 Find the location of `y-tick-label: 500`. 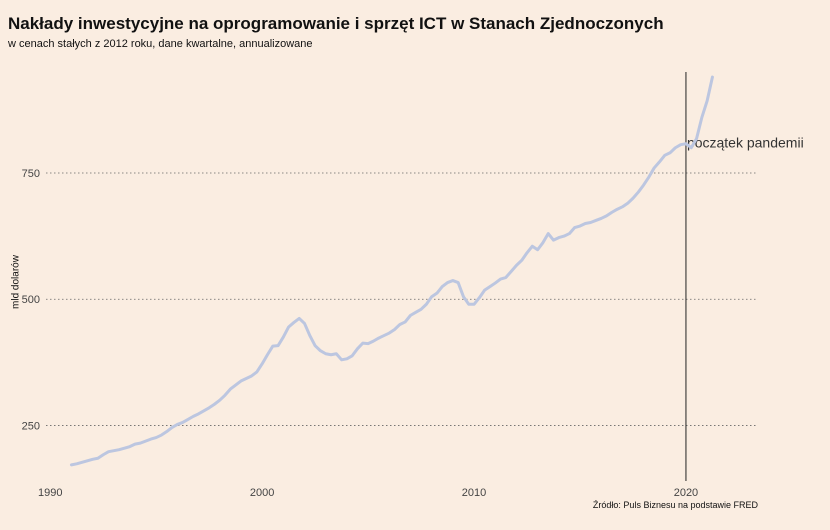

y-tick-label: 500 is located at coordinates (31, 300).